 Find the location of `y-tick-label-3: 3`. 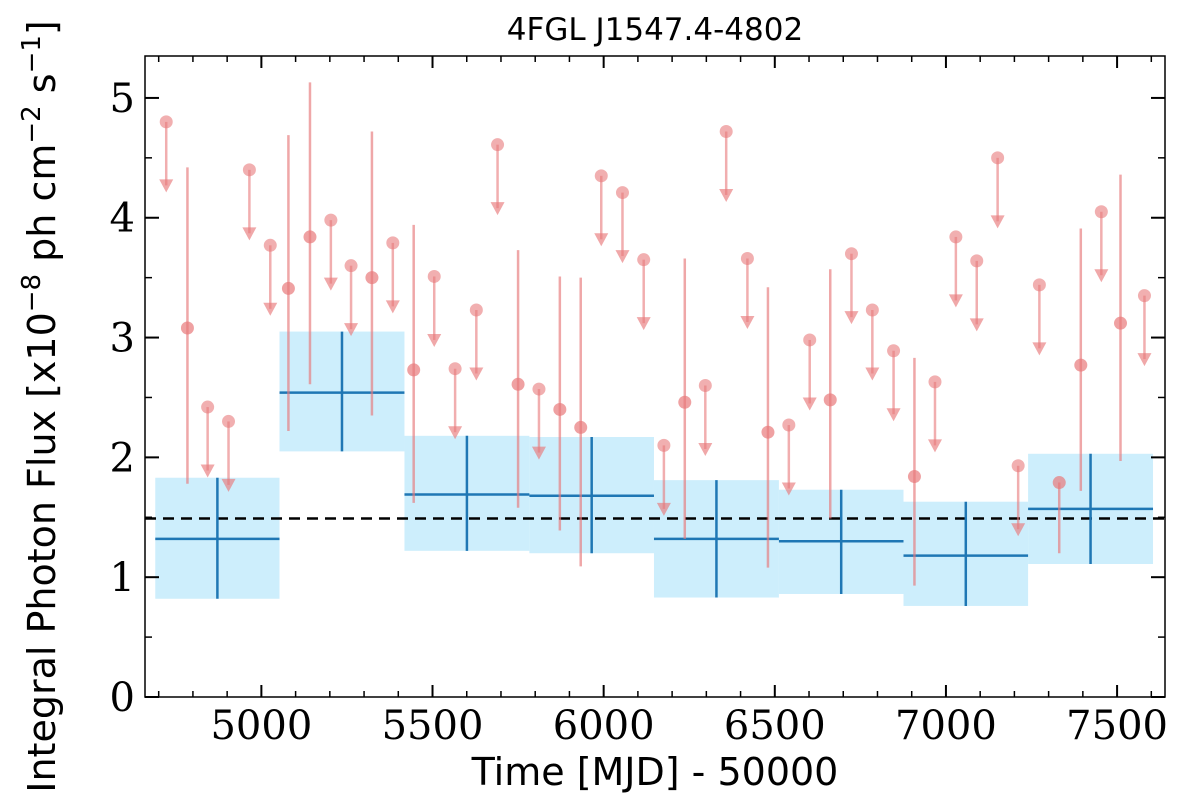

y-tick-label-3: 3 is located at coordinates (122, 339).